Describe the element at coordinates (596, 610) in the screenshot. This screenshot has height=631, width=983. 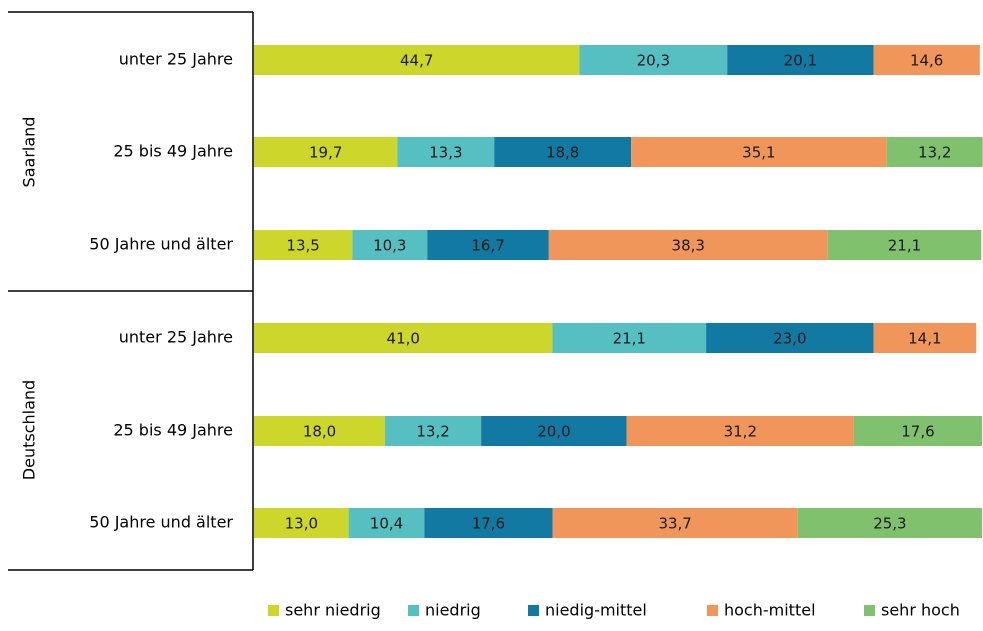
I see `legend-label: niedig-mittel` at that location.